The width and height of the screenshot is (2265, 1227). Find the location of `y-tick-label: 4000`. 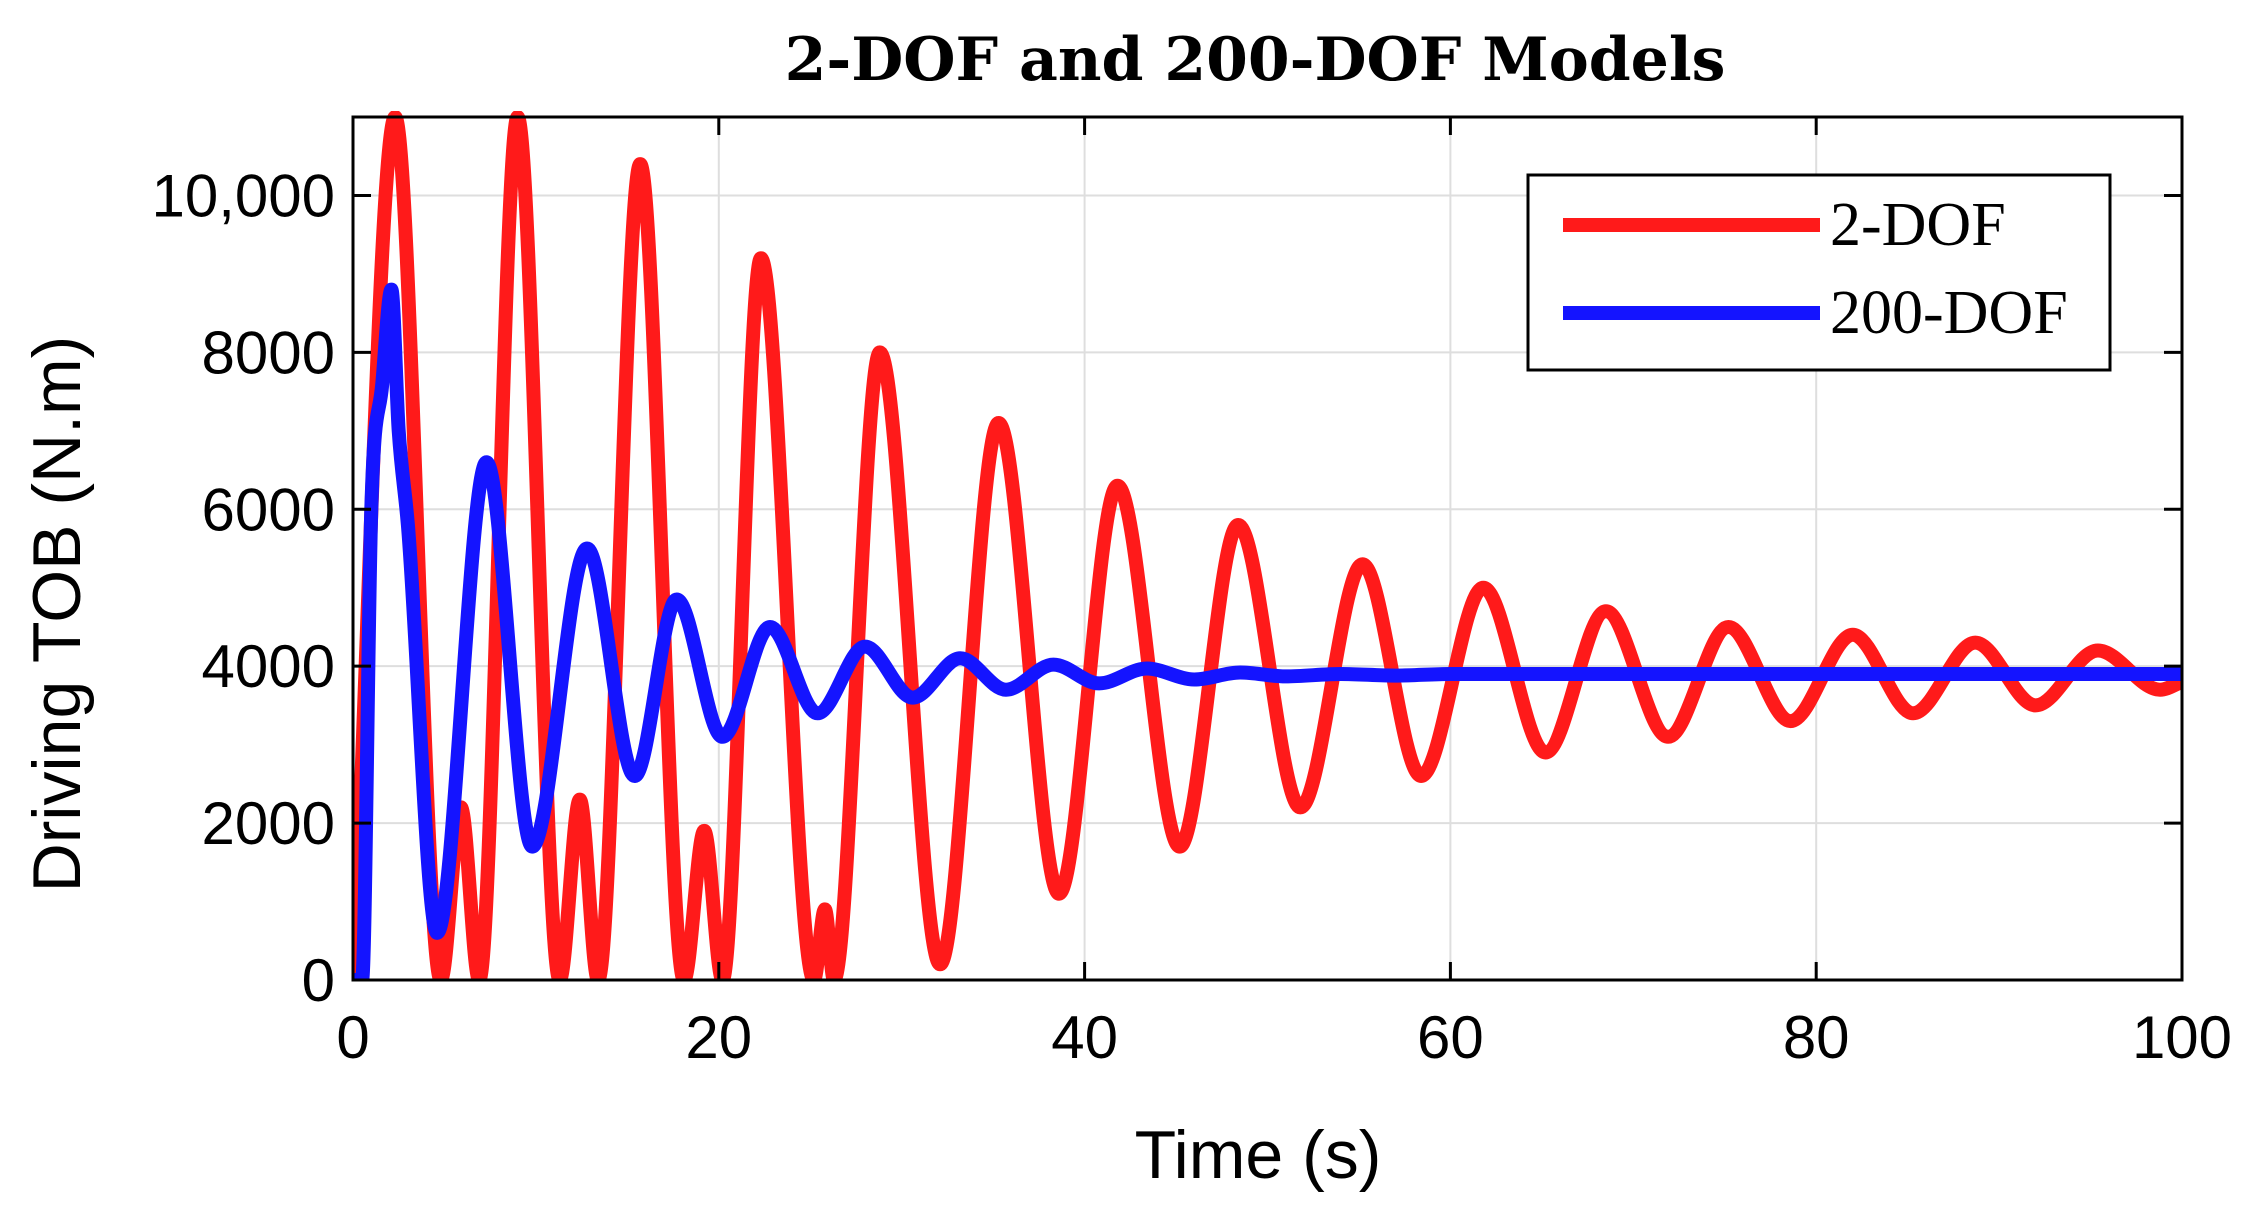

y-tick-label: 4000 is located at coordinates (268, 666).